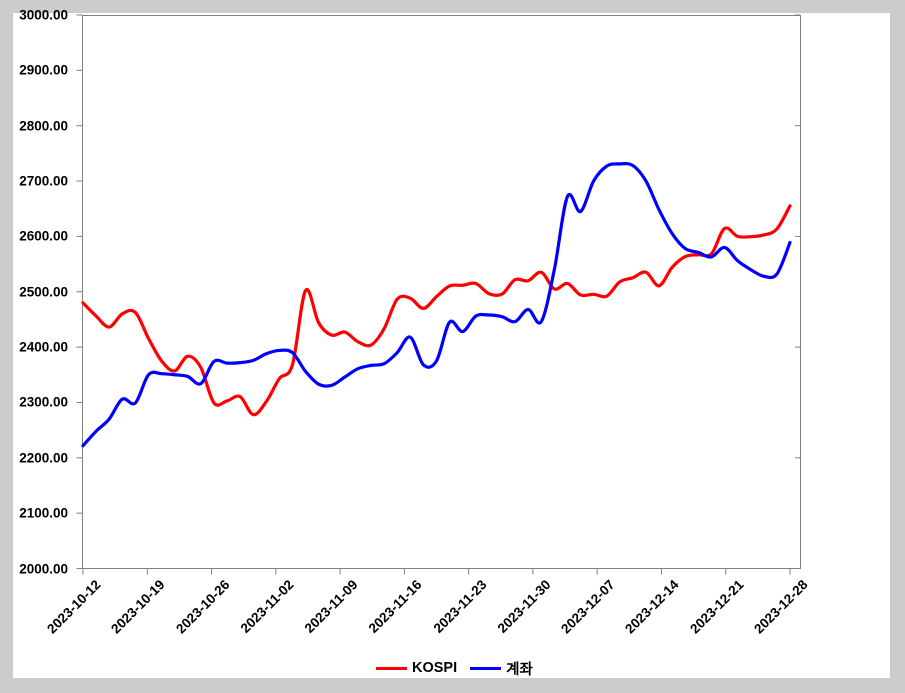  Describe the element at coordinates (43, 236) in the screenshot. I see `y-axis-label: 2600.00` at that location.